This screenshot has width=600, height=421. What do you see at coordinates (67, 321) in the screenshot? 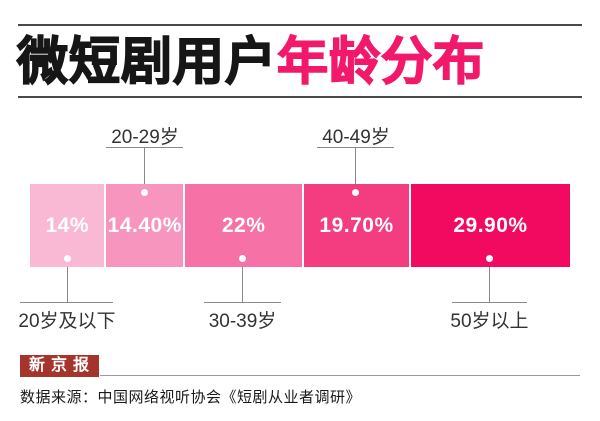
I see `category-label-under20: 20岁及以下` at bounding box center [67, 321].